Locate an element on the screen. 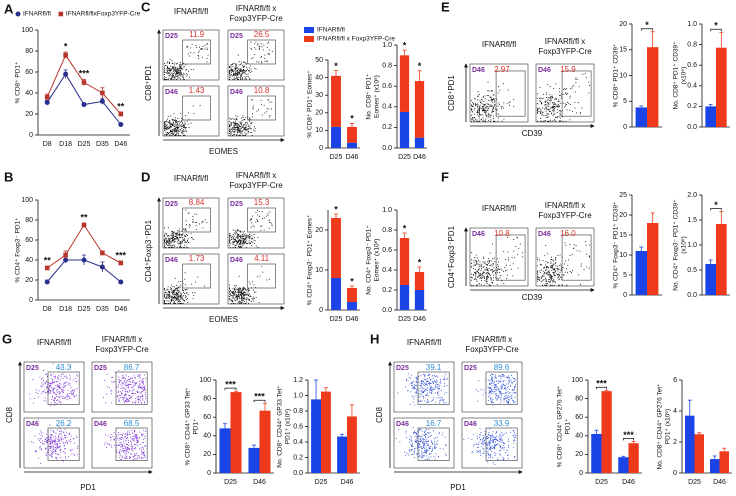 Image resolution: width=736 pixels, height=496 pixels. y-axis-label: CD4⁺Foxp3⁻PD1 is located at coordinates (451, 256).